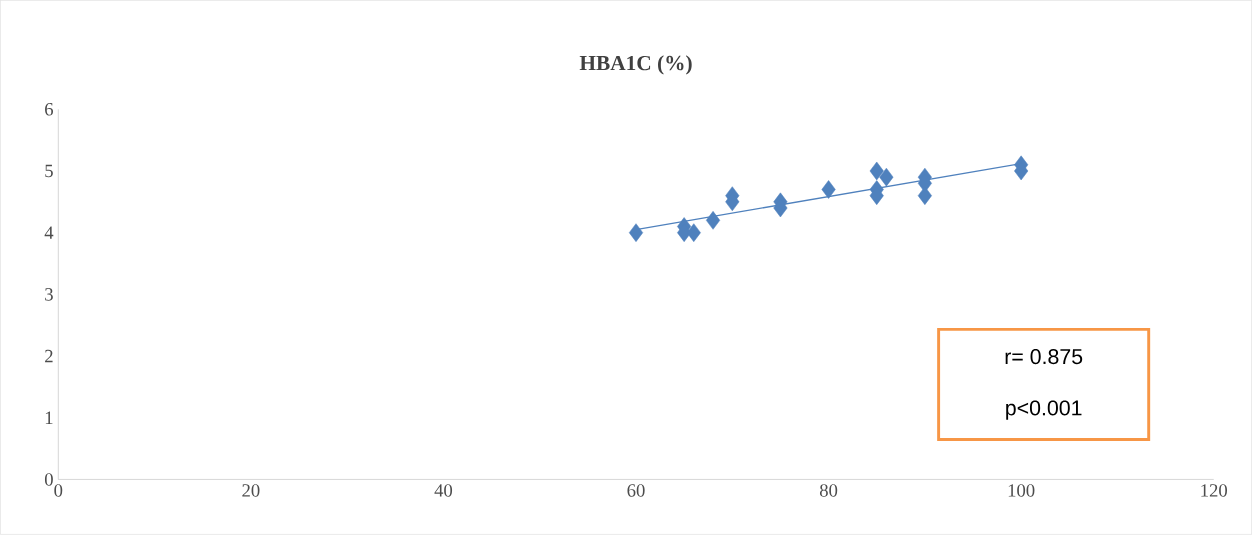 This screenshot has height=535, width=1252. Describe the element at coordinates (443, 490) in the screenshot. I see `x-tick-label: 40` at that location.